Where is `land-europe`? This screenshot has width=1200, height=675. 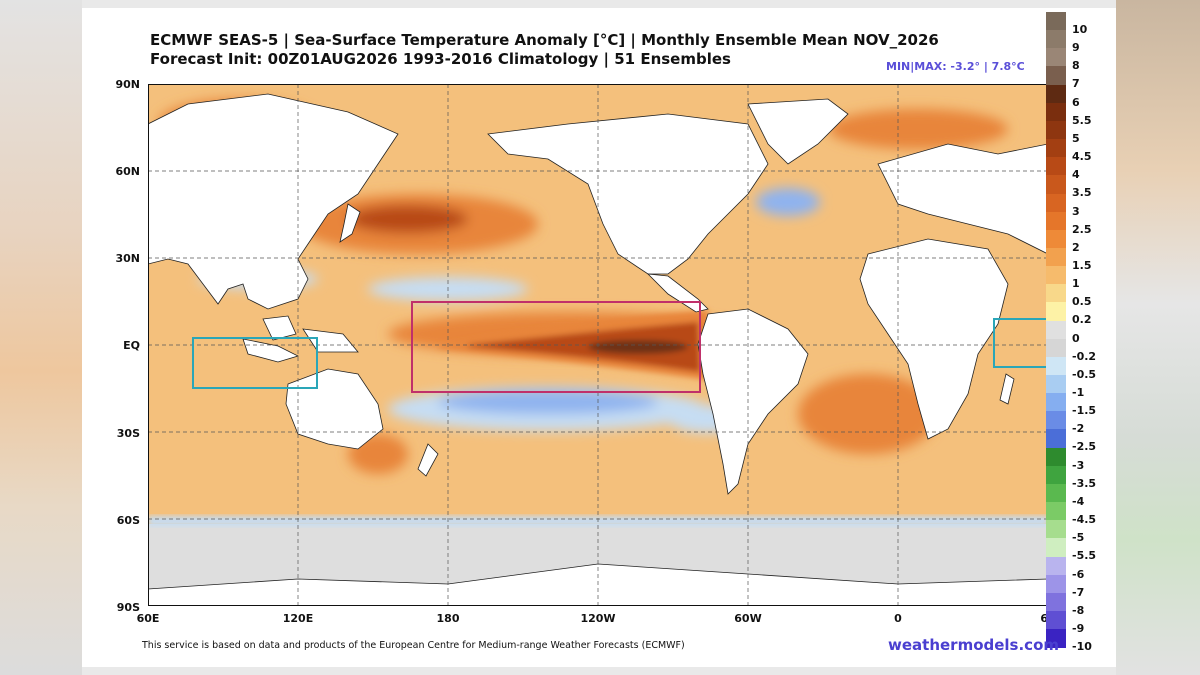
land-europe is located at coordinates (962, 199).